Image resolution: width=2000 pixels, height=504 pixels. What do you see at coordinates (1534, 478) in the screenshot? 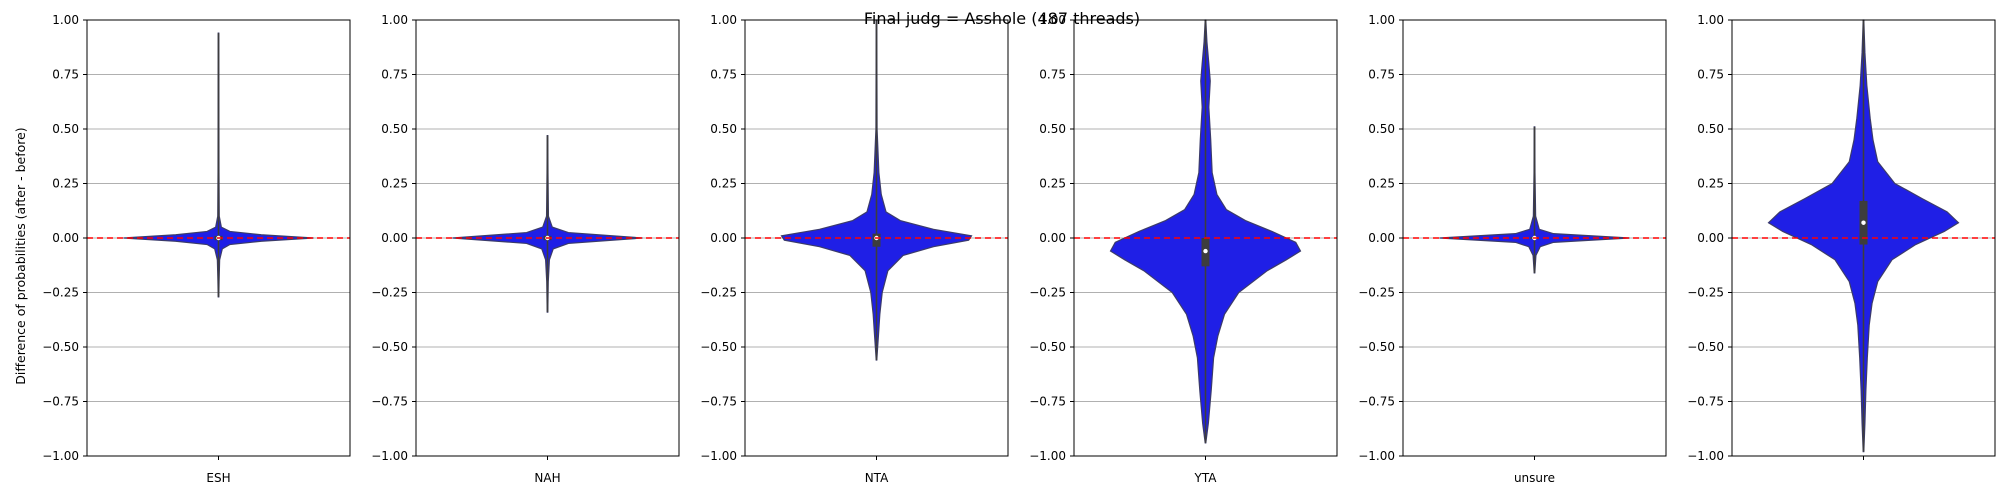
I see `x-category-label: unsure` at bounding box center [1534, 478].